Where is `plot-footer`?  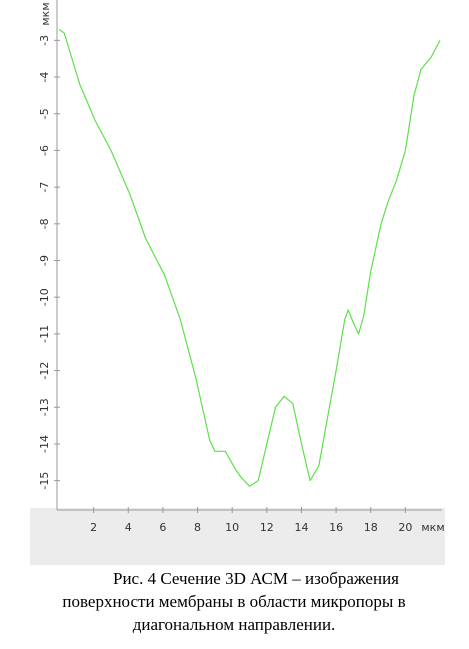
plot-footer is located at coordinates (237, 536).